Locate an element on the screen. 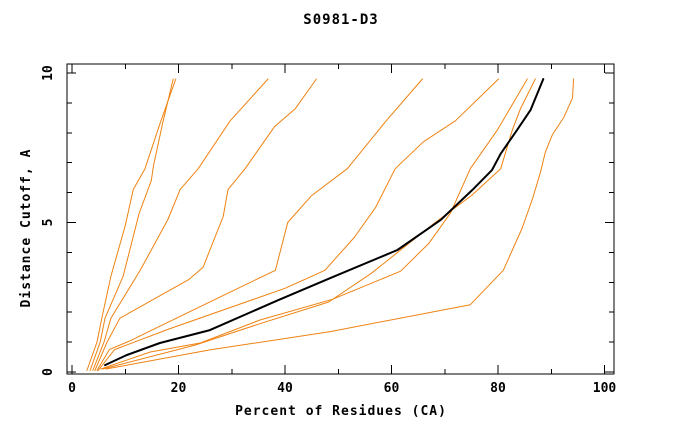  y-tick-label: 10 is located at coordinates (48, 73).